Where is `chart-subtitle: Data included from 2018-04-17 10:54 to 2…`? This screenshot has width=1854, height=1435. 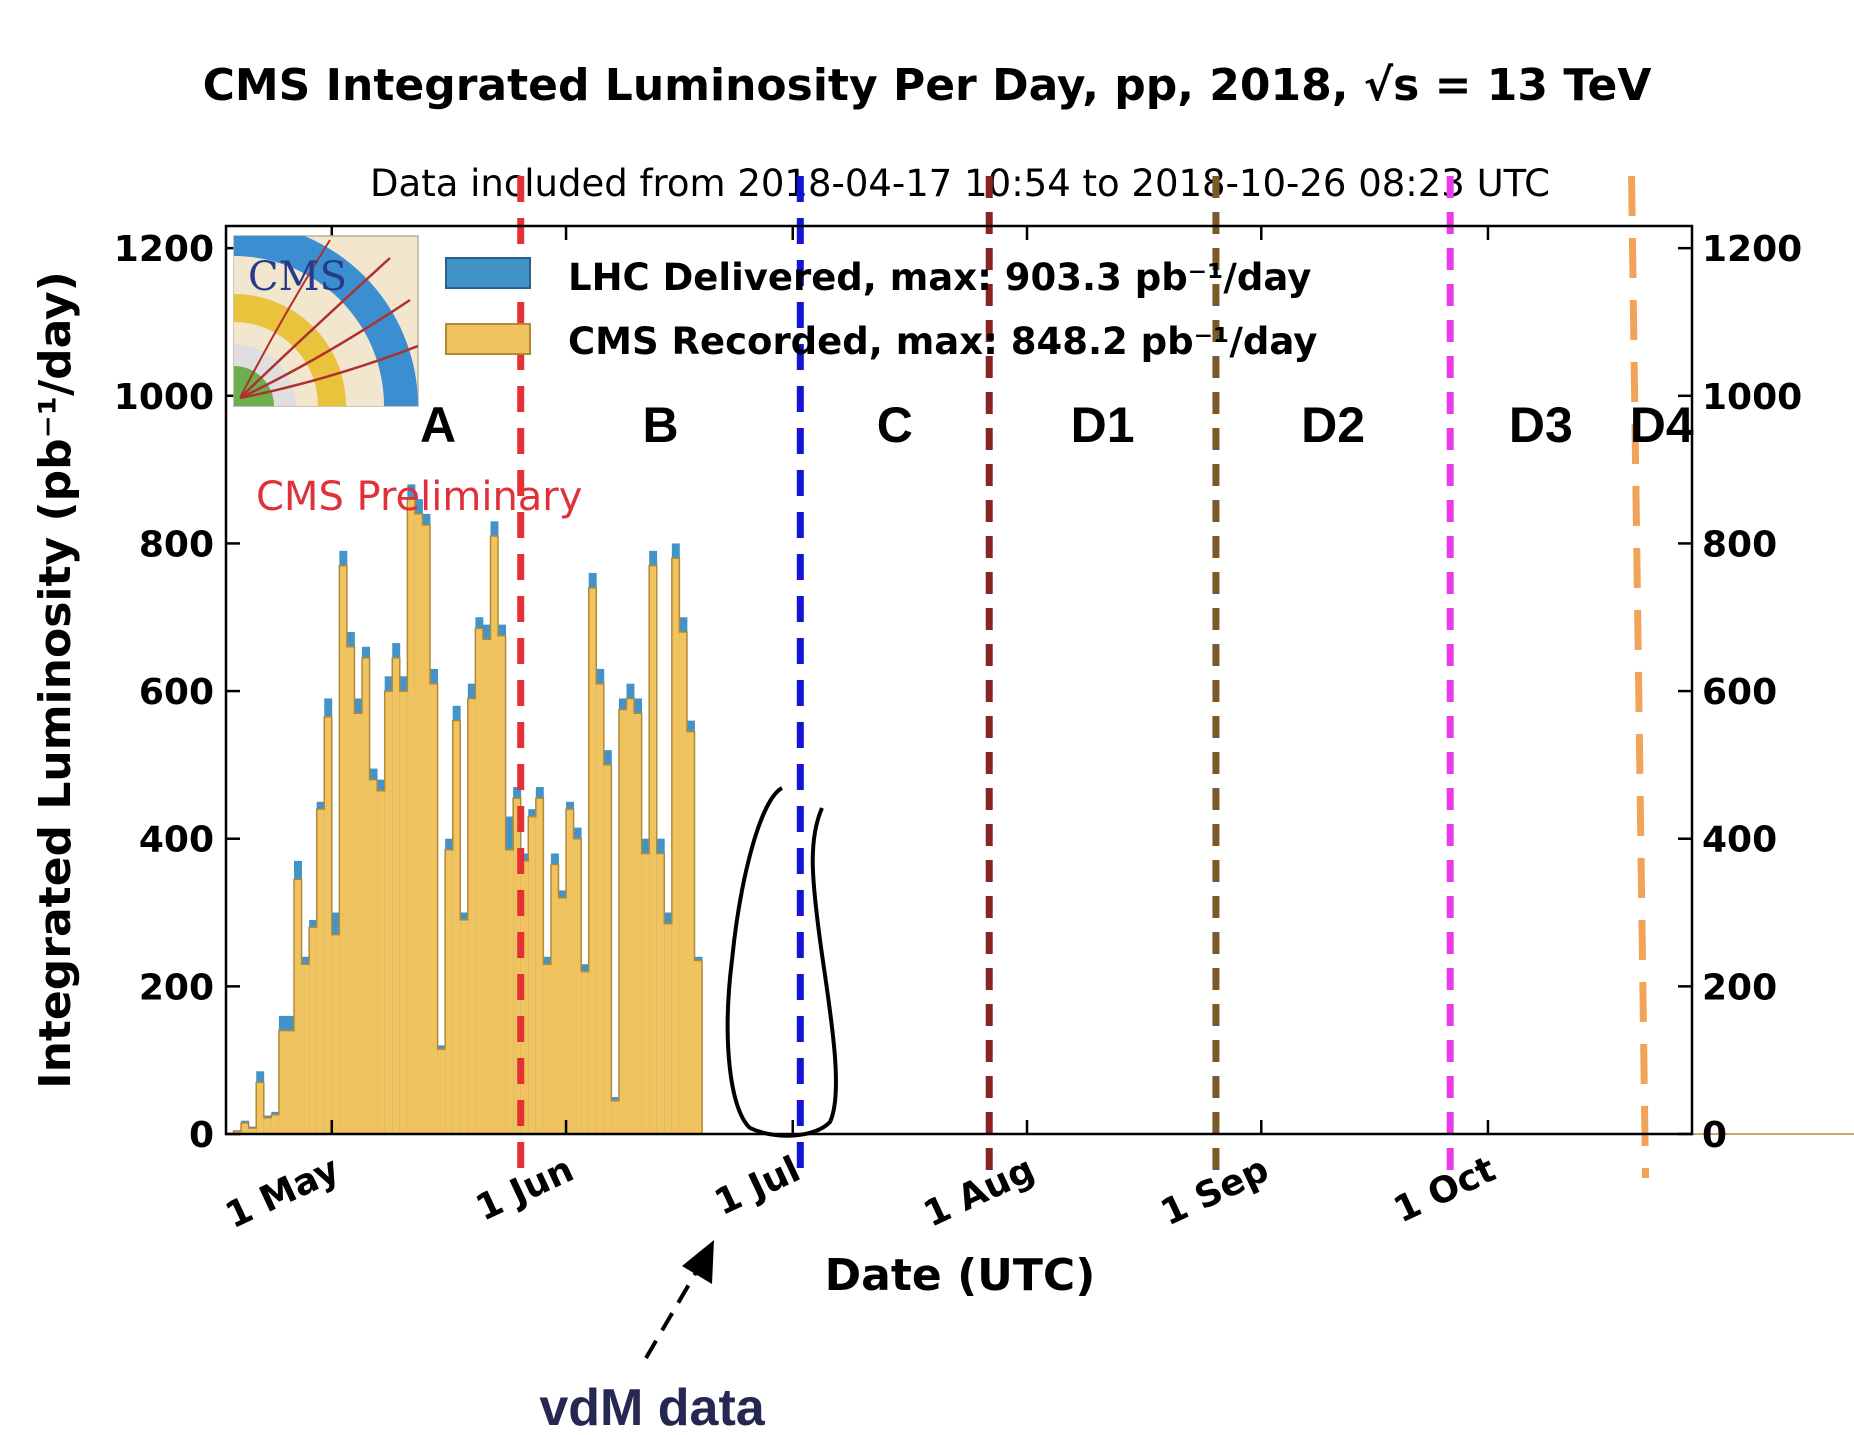 chart-subtitle: Data included from 2018-04-17 10:54 to 2… is located at coordinates (960, 183).